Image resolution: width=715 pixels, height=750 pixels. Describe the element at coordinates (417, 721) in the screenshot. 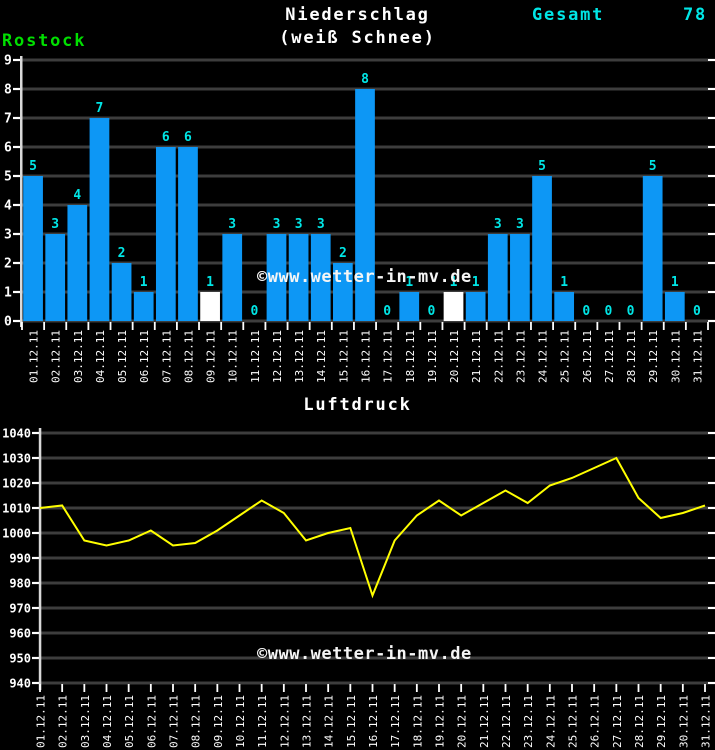

I see `x-date-label: 18.12.11` at that location.